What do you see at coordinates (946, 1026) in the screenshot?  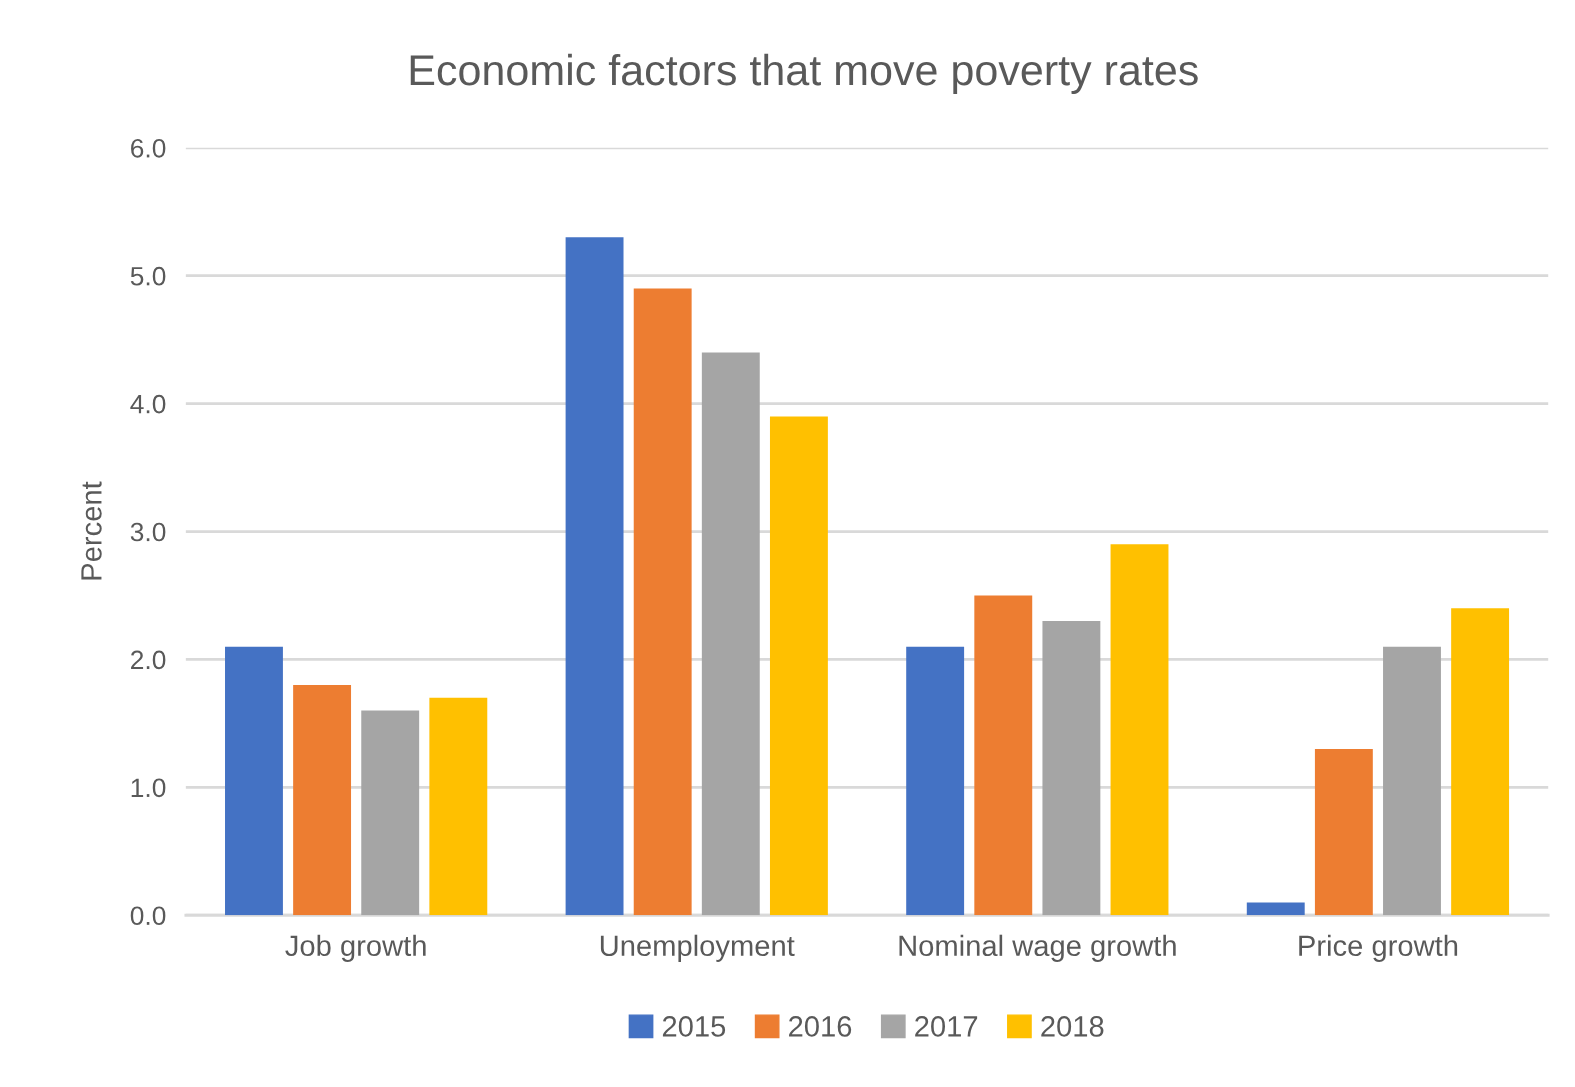 I see `legend-label: 2017` at bounding box center [946, 1026].